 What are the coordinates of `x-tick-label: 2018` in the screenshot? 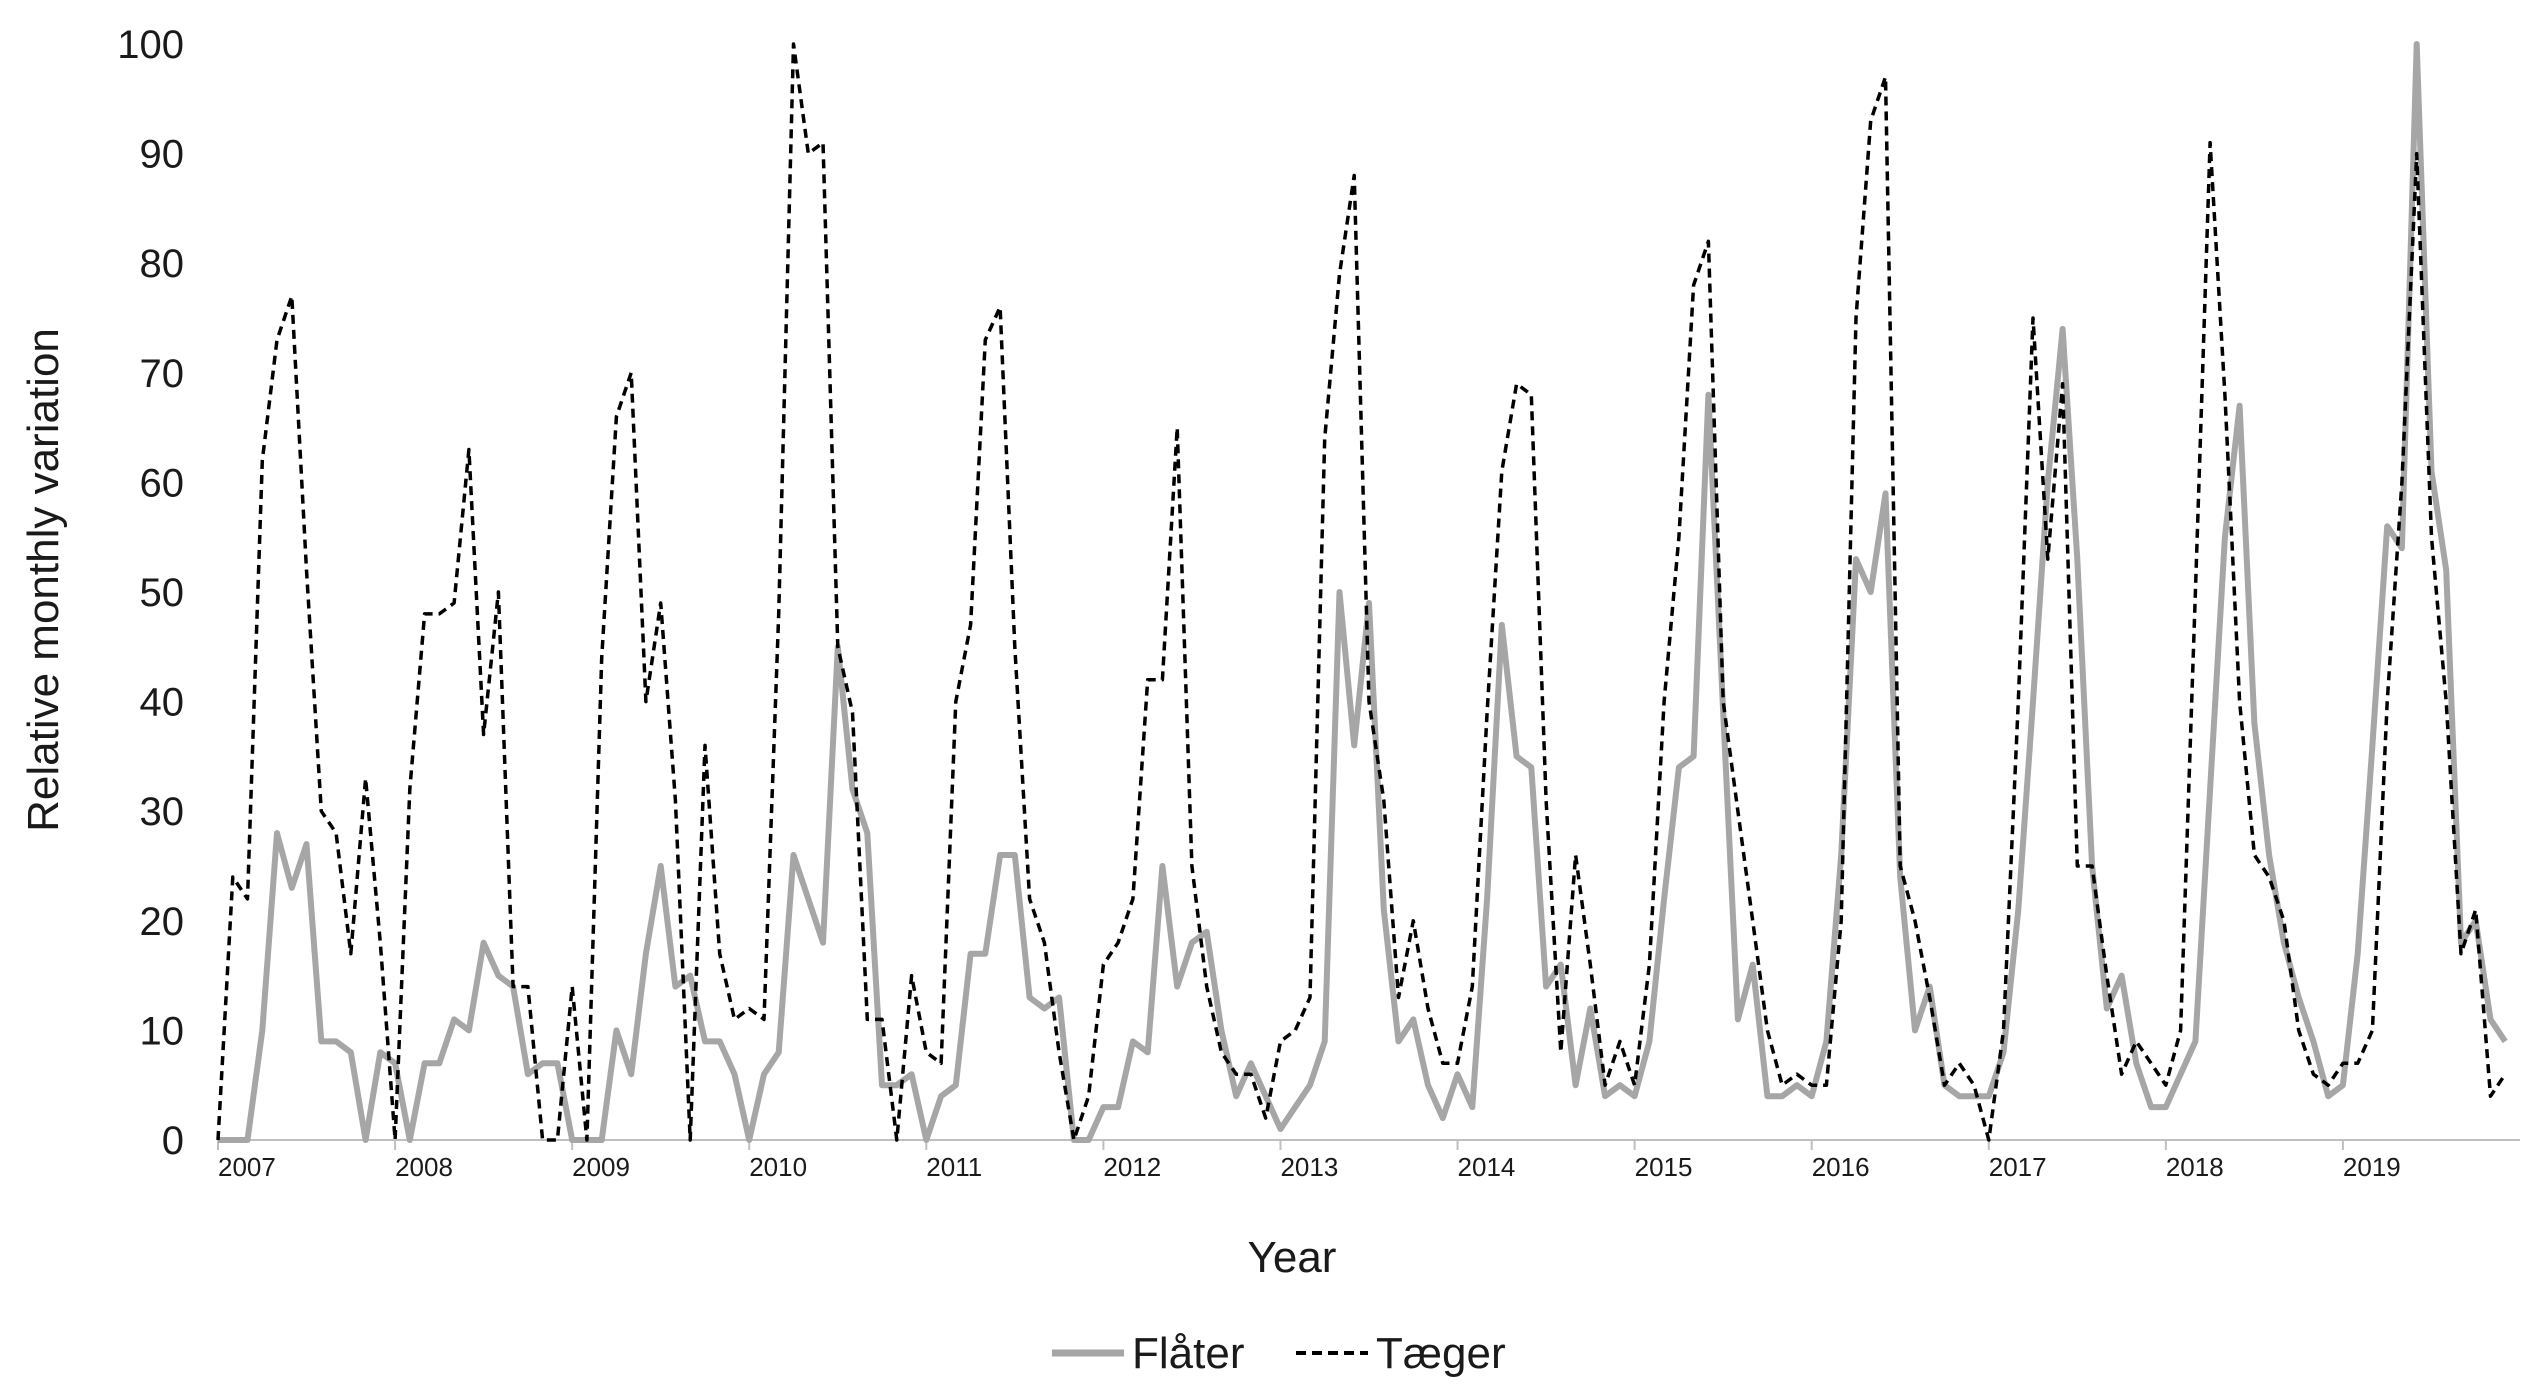 It's located at (2195, 1167).